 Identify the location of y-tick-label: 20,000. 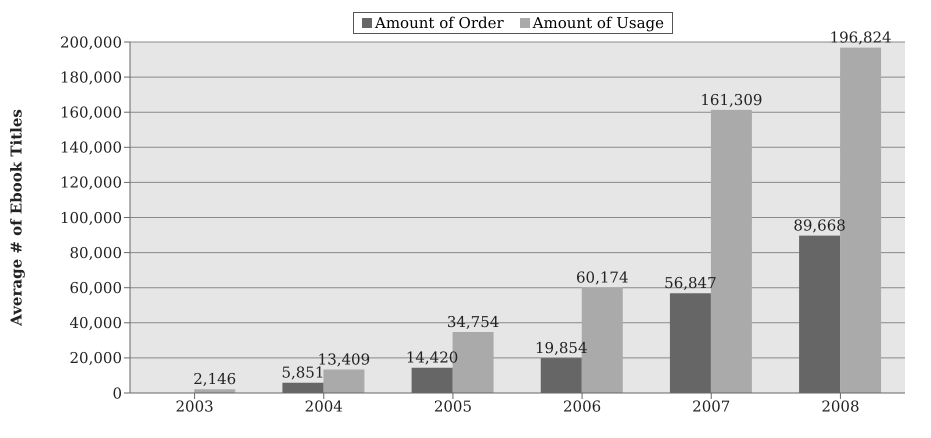
(96, 358).